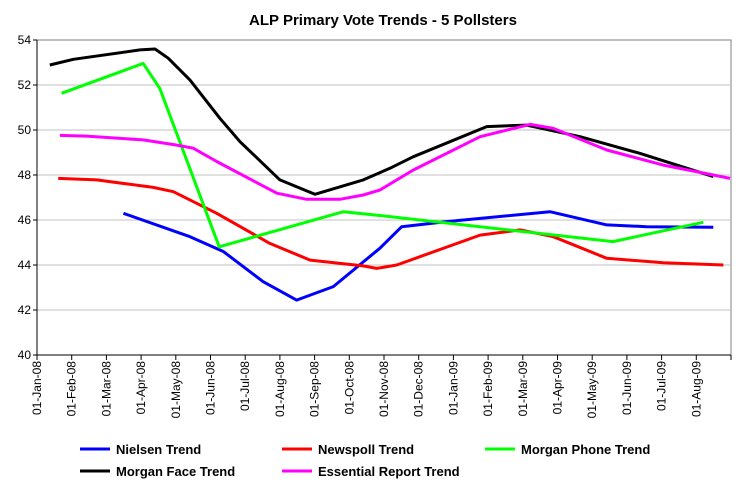 The image size is (744, 484). I want to click on x-tick-label: 01-Jan-08, so click(37, 388).